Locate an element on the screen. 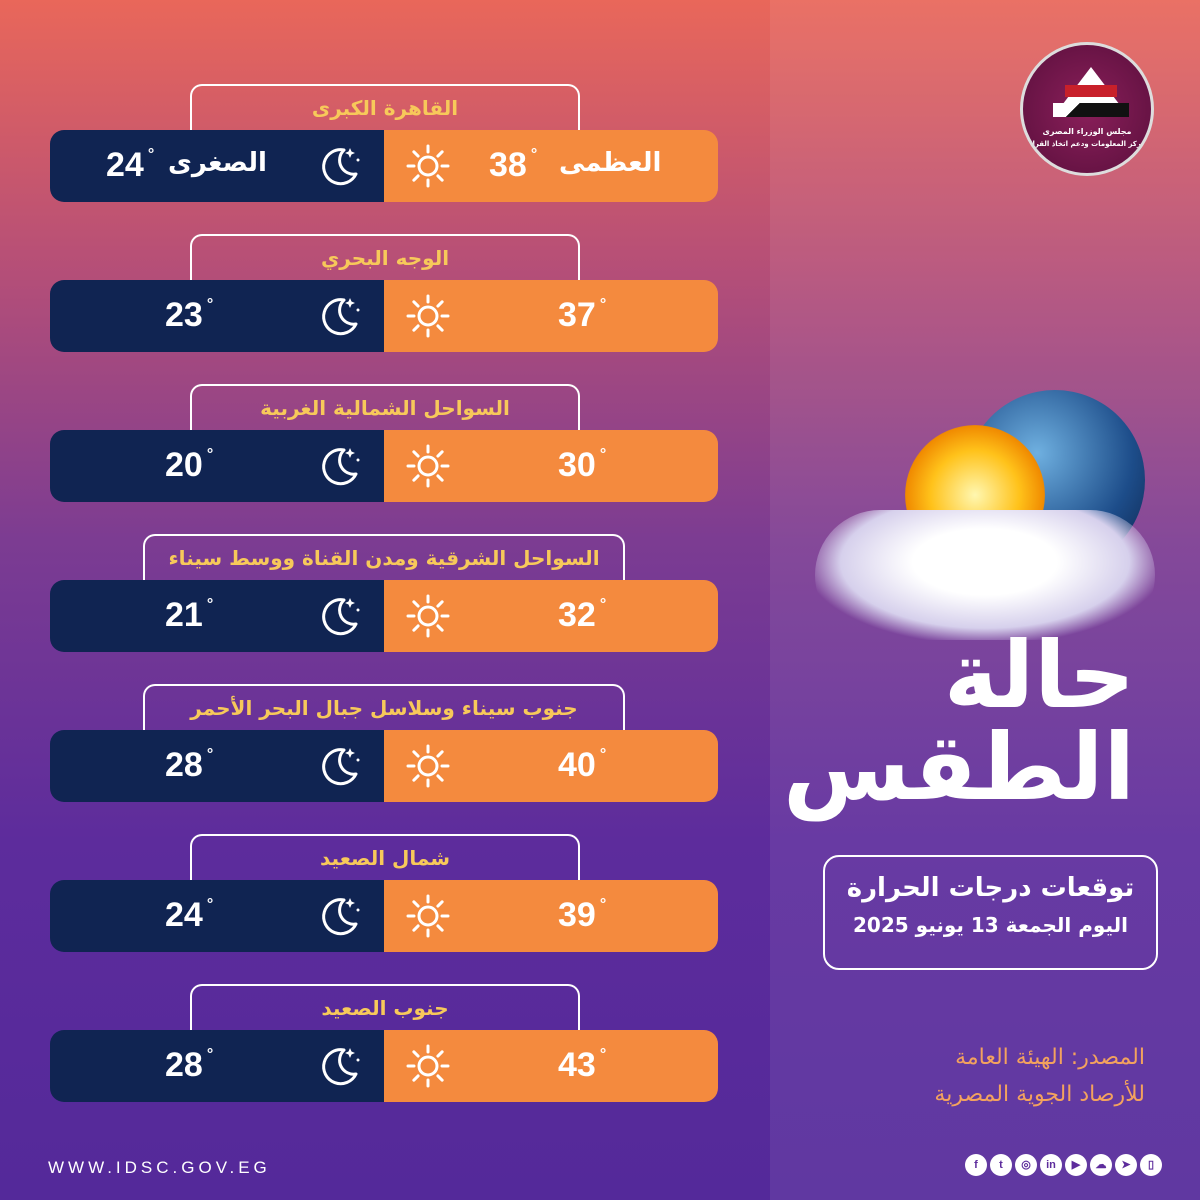 The image size is (1200, 1200). min-temp-section: الصغرى 24 ° is located at coordinates (217, 166).